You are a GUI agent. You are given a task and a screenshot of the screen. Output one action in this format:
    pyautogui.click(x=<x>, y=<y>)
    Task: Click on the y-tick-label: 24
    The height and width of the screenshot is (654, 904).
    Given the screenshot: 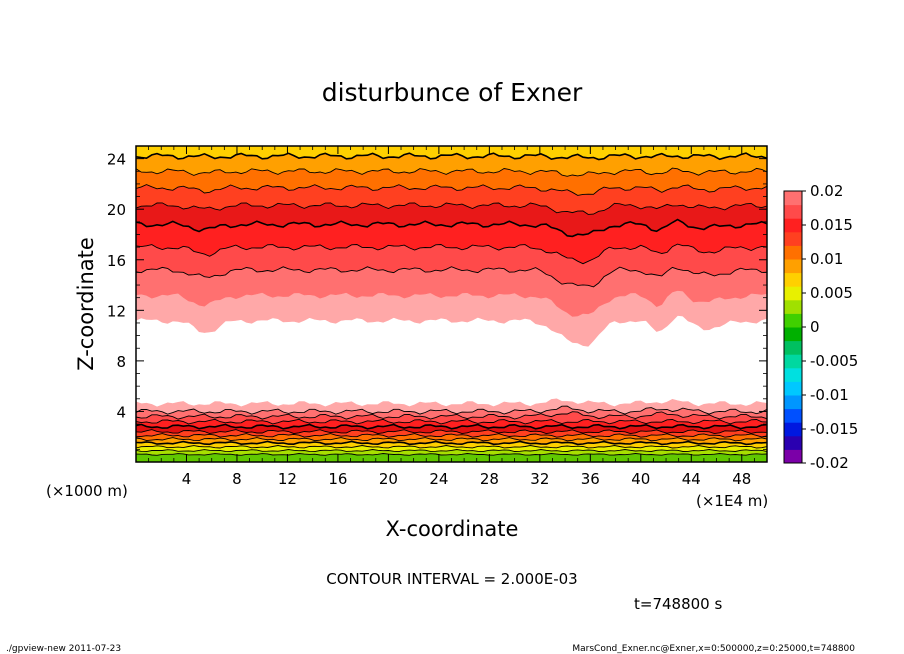 What is the action you would take?
    pyautogui.click(x=116, y=160)
    